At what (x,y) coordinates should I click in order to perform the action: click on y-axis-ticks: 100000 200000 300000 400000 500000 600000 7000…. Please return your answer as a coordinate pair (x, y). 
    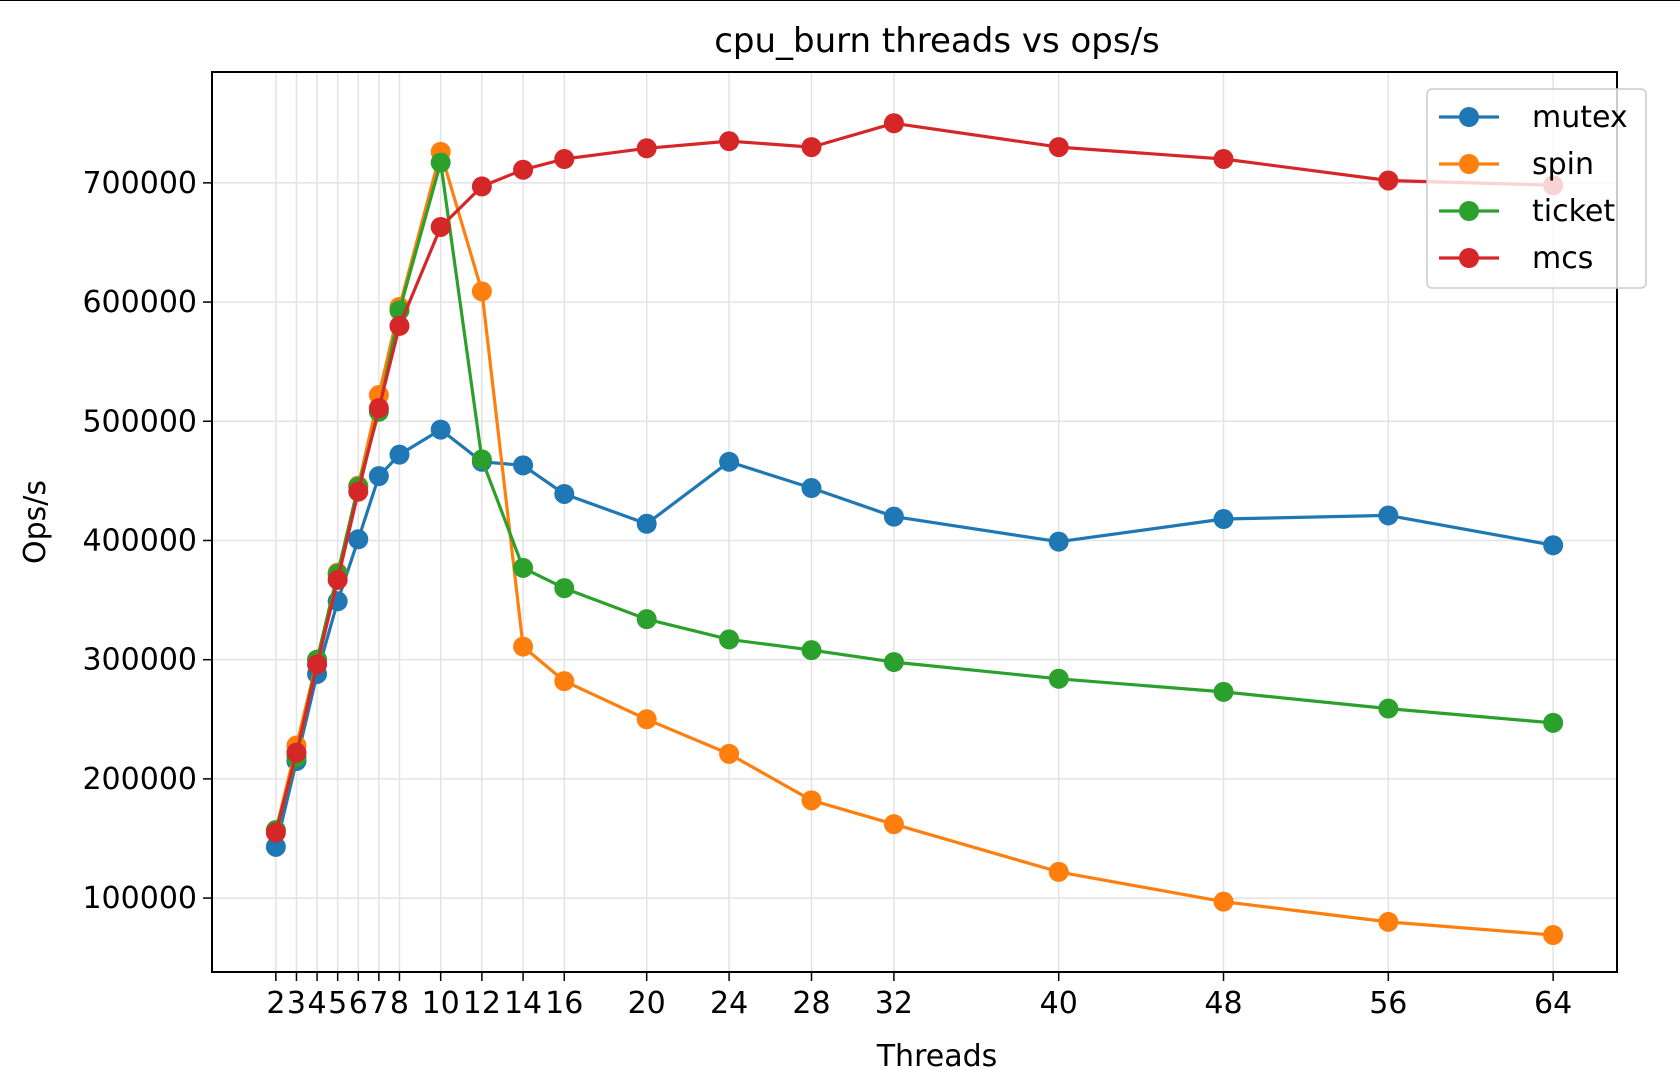
    Looking at the image, I should click on (147, 541).